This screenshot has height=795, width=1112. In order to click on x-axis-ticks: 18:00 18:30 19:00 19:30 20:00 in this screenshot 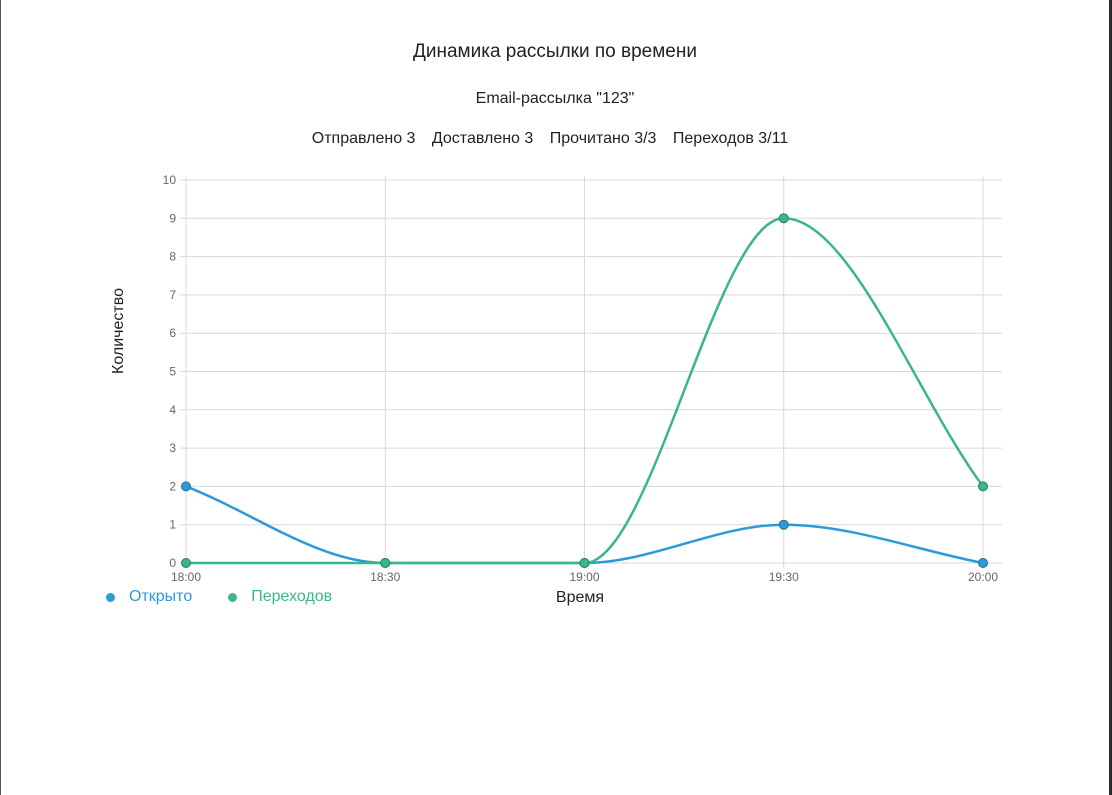, I will do `click(584, 577)`.